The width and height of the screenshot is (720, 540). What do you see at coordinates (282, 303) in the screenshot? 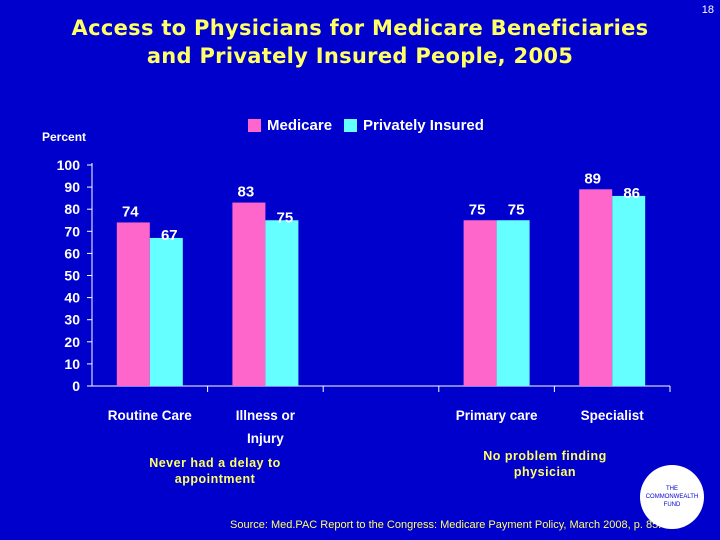
I see `bar-privately-insured-illness-or-injury` at bounding box center [282, 303].